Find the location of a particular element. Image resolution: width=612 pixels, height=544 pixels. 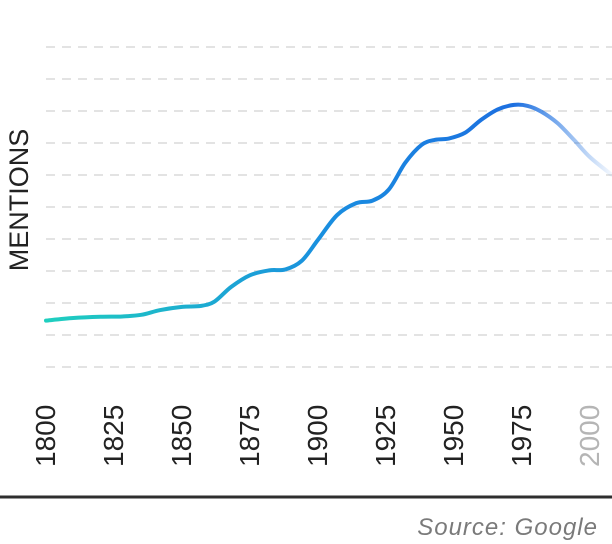

x-tick-label-1875: 1875 is located at coordinates (249, 436).